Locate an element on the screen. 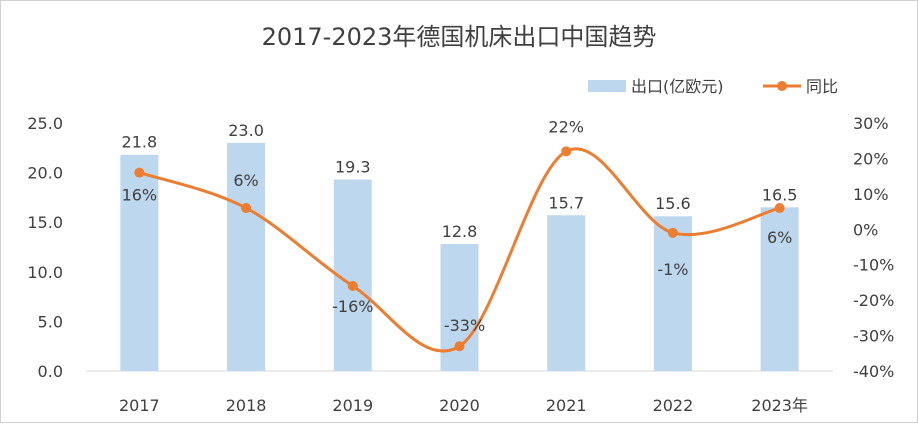  legend-line-label: 同比 is located at coordinates (822, 86).